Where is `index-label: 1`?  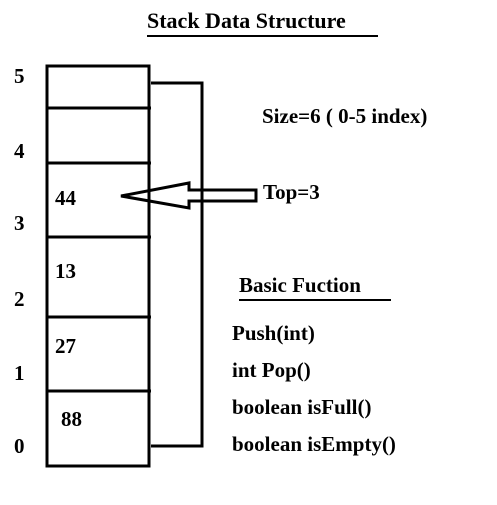 index-label: 1 is located at coordinates (19, 373).